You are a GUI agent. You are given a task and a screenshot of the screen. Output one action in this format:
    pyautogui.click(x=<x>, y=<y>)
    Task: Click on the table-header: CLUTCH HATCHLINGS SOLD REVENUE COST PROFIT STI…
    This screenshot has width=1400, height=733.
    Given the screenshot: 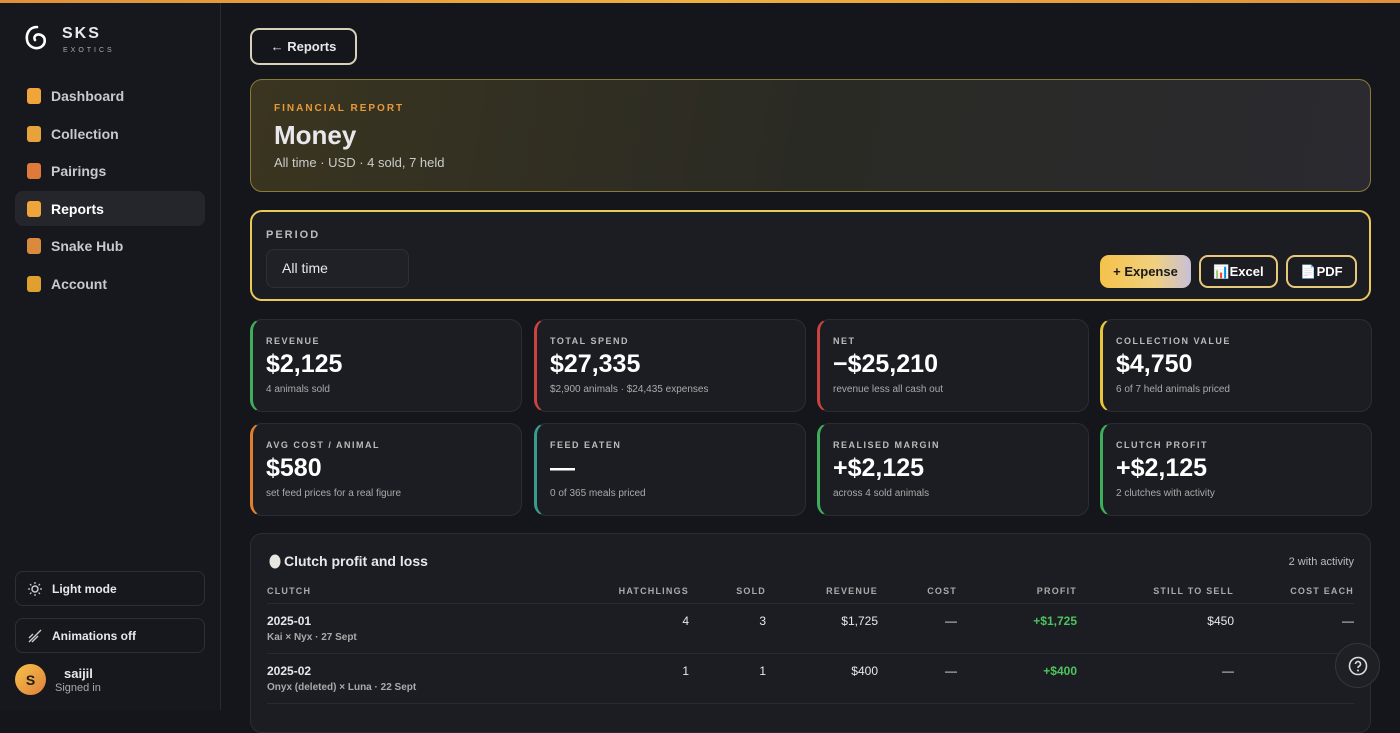 What is the action you would take?
    pyautogui.click(x=810, y=591)
    